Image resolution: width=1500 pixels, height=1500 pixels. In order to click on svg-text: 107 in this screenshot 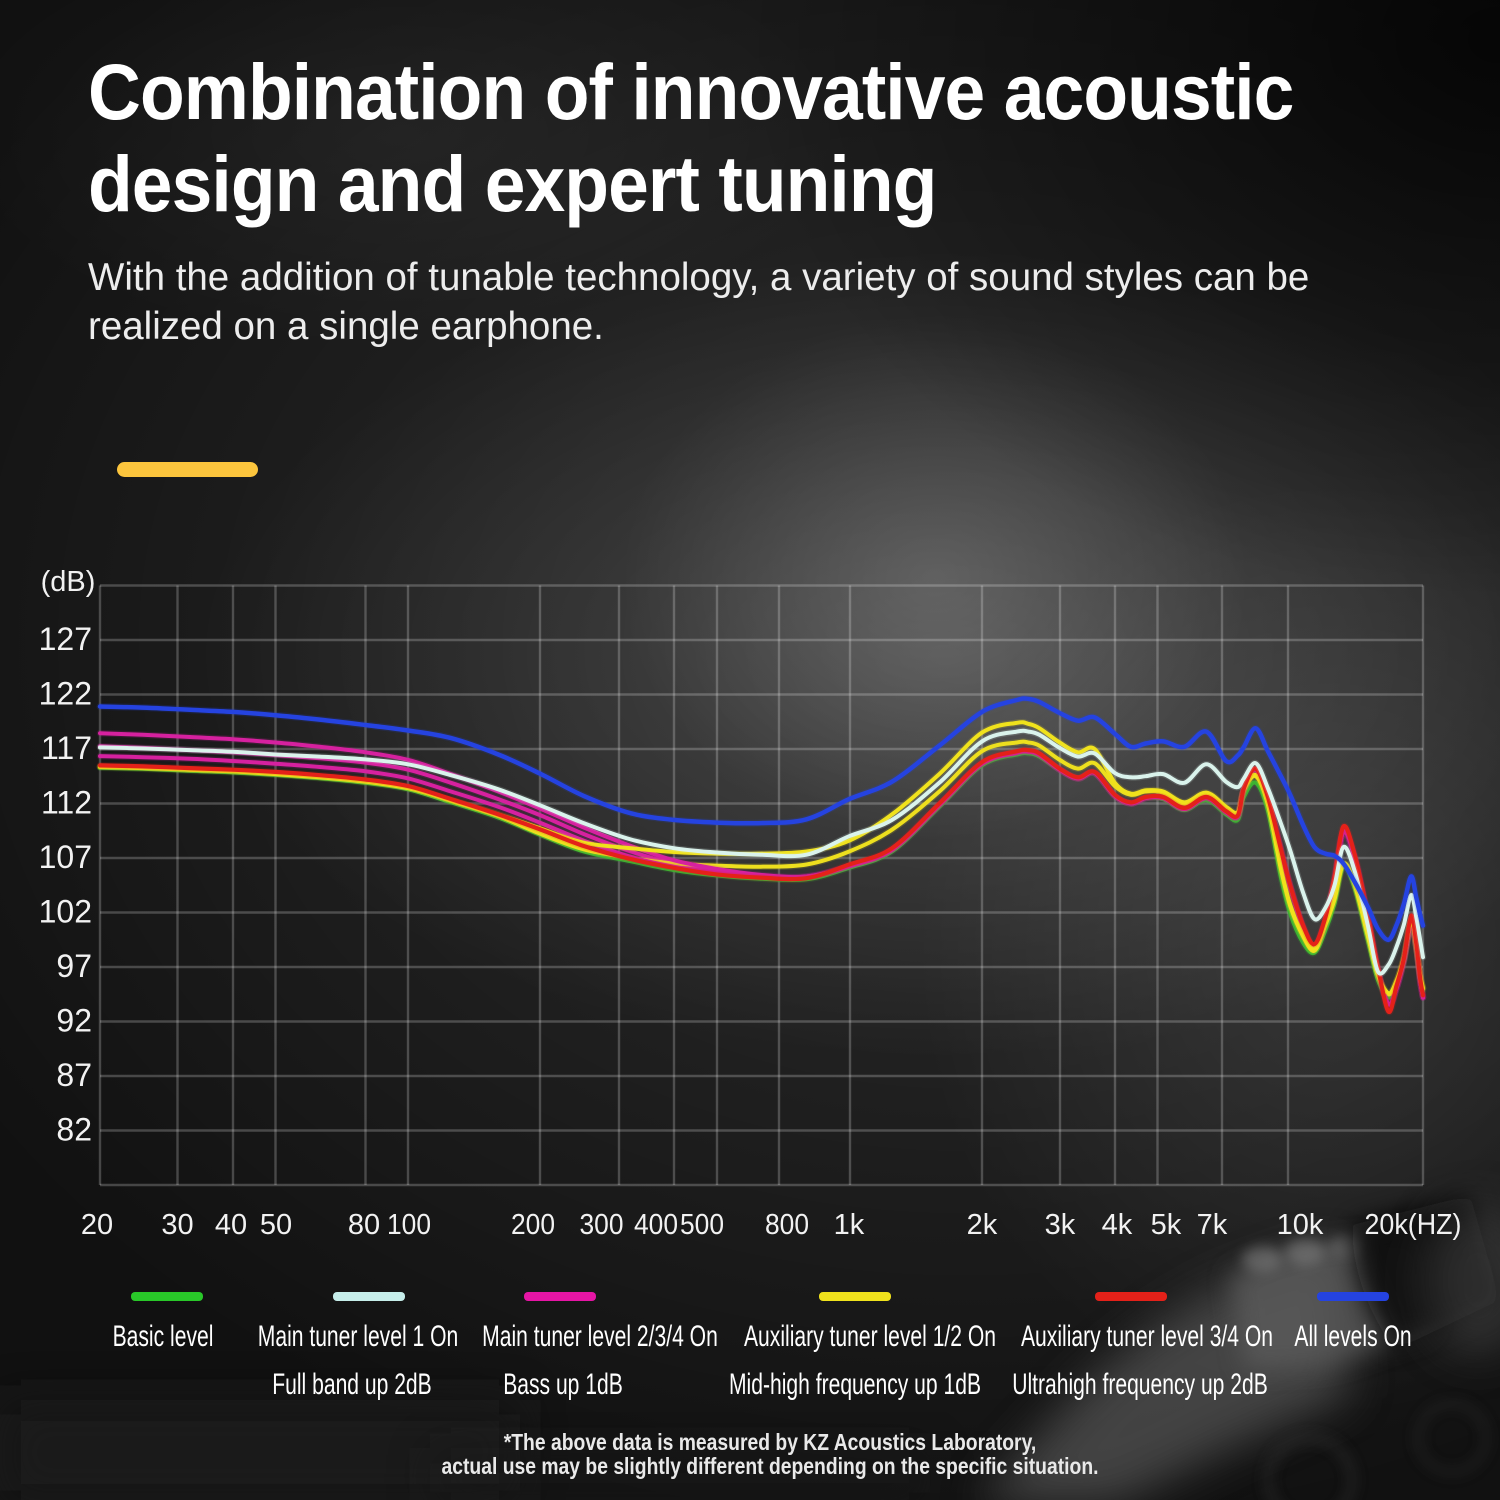, I will do `click(65, 857)`.